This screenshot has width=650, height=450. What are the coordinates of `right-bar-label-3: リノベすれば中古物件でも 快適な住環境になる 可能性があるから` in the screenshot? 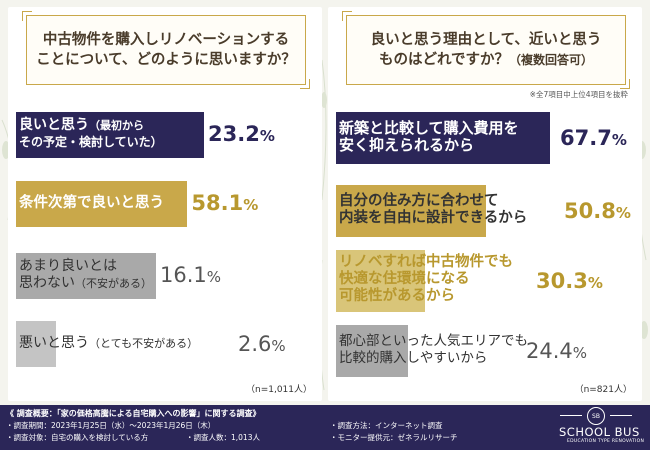 It's located at (426, 279).